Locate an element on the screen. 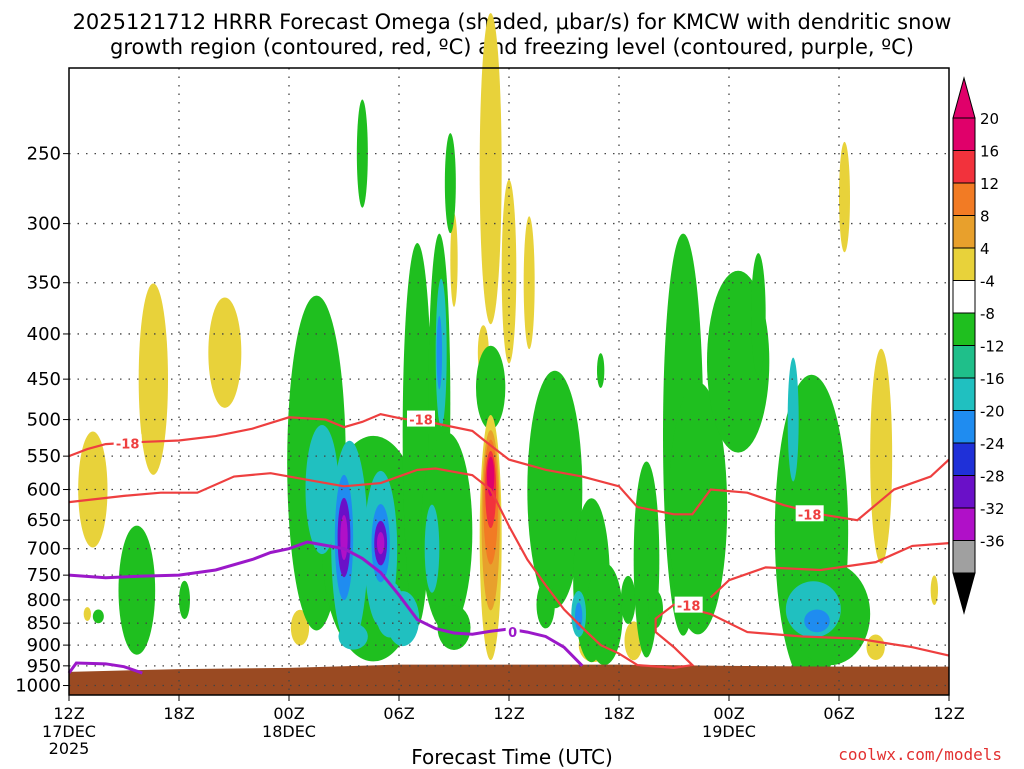 The width and height of the screenshot is (1024, 769). colorbar-label: -28 is located at coordinates (992, 477).